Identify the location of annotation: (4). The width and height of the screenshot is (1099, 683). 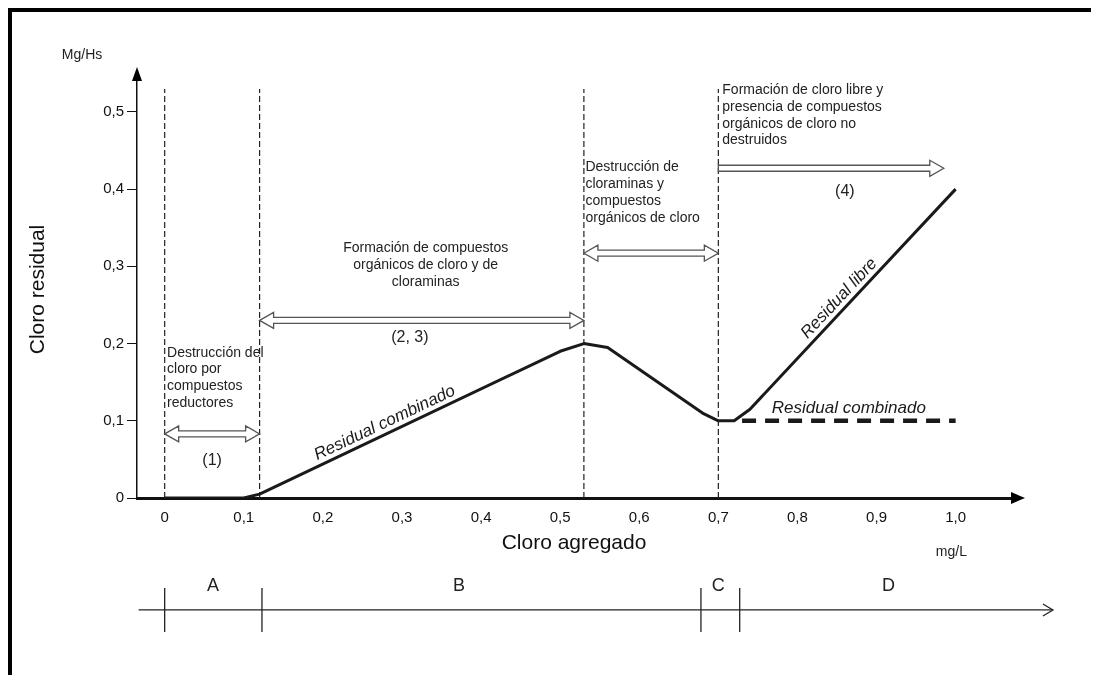
(845, 191).